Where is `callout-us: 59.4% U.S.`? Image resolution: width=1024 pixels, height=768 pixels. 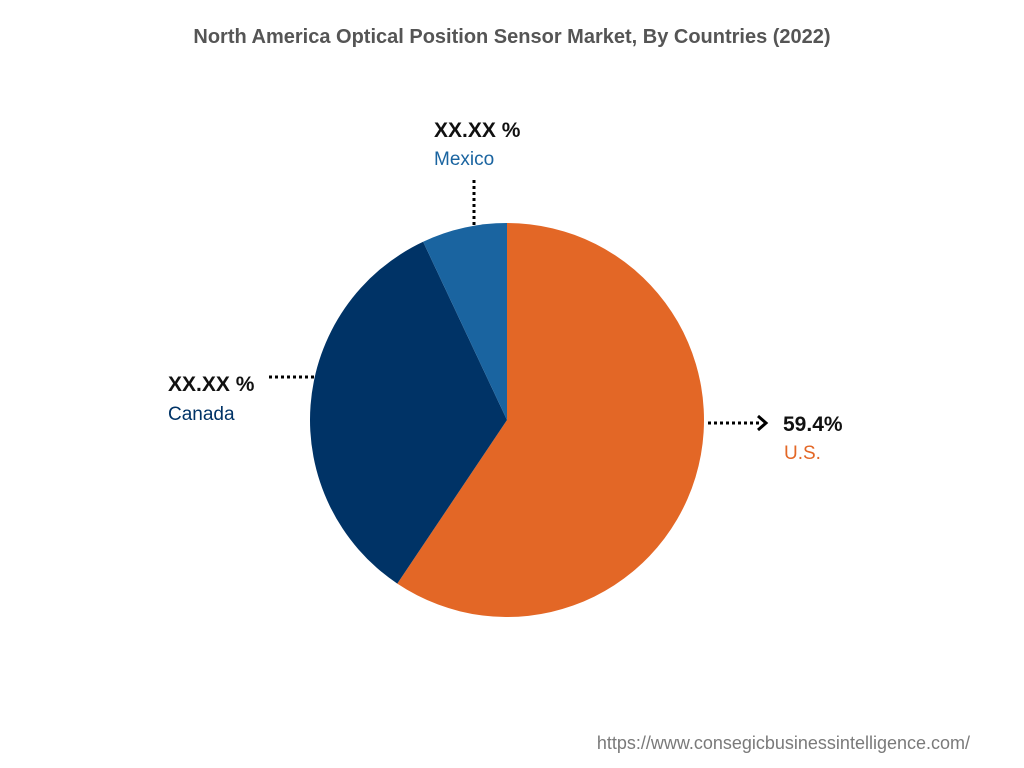 callout-us: 59.4% U.S. is located at coordinates (775, 438).